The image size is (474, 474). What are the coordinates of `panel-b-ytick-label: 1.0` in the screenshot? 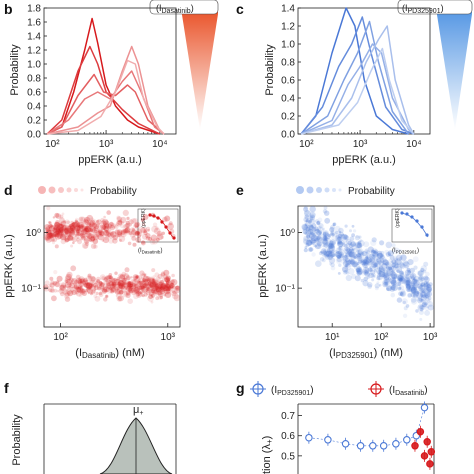 It's located at (34, 65).